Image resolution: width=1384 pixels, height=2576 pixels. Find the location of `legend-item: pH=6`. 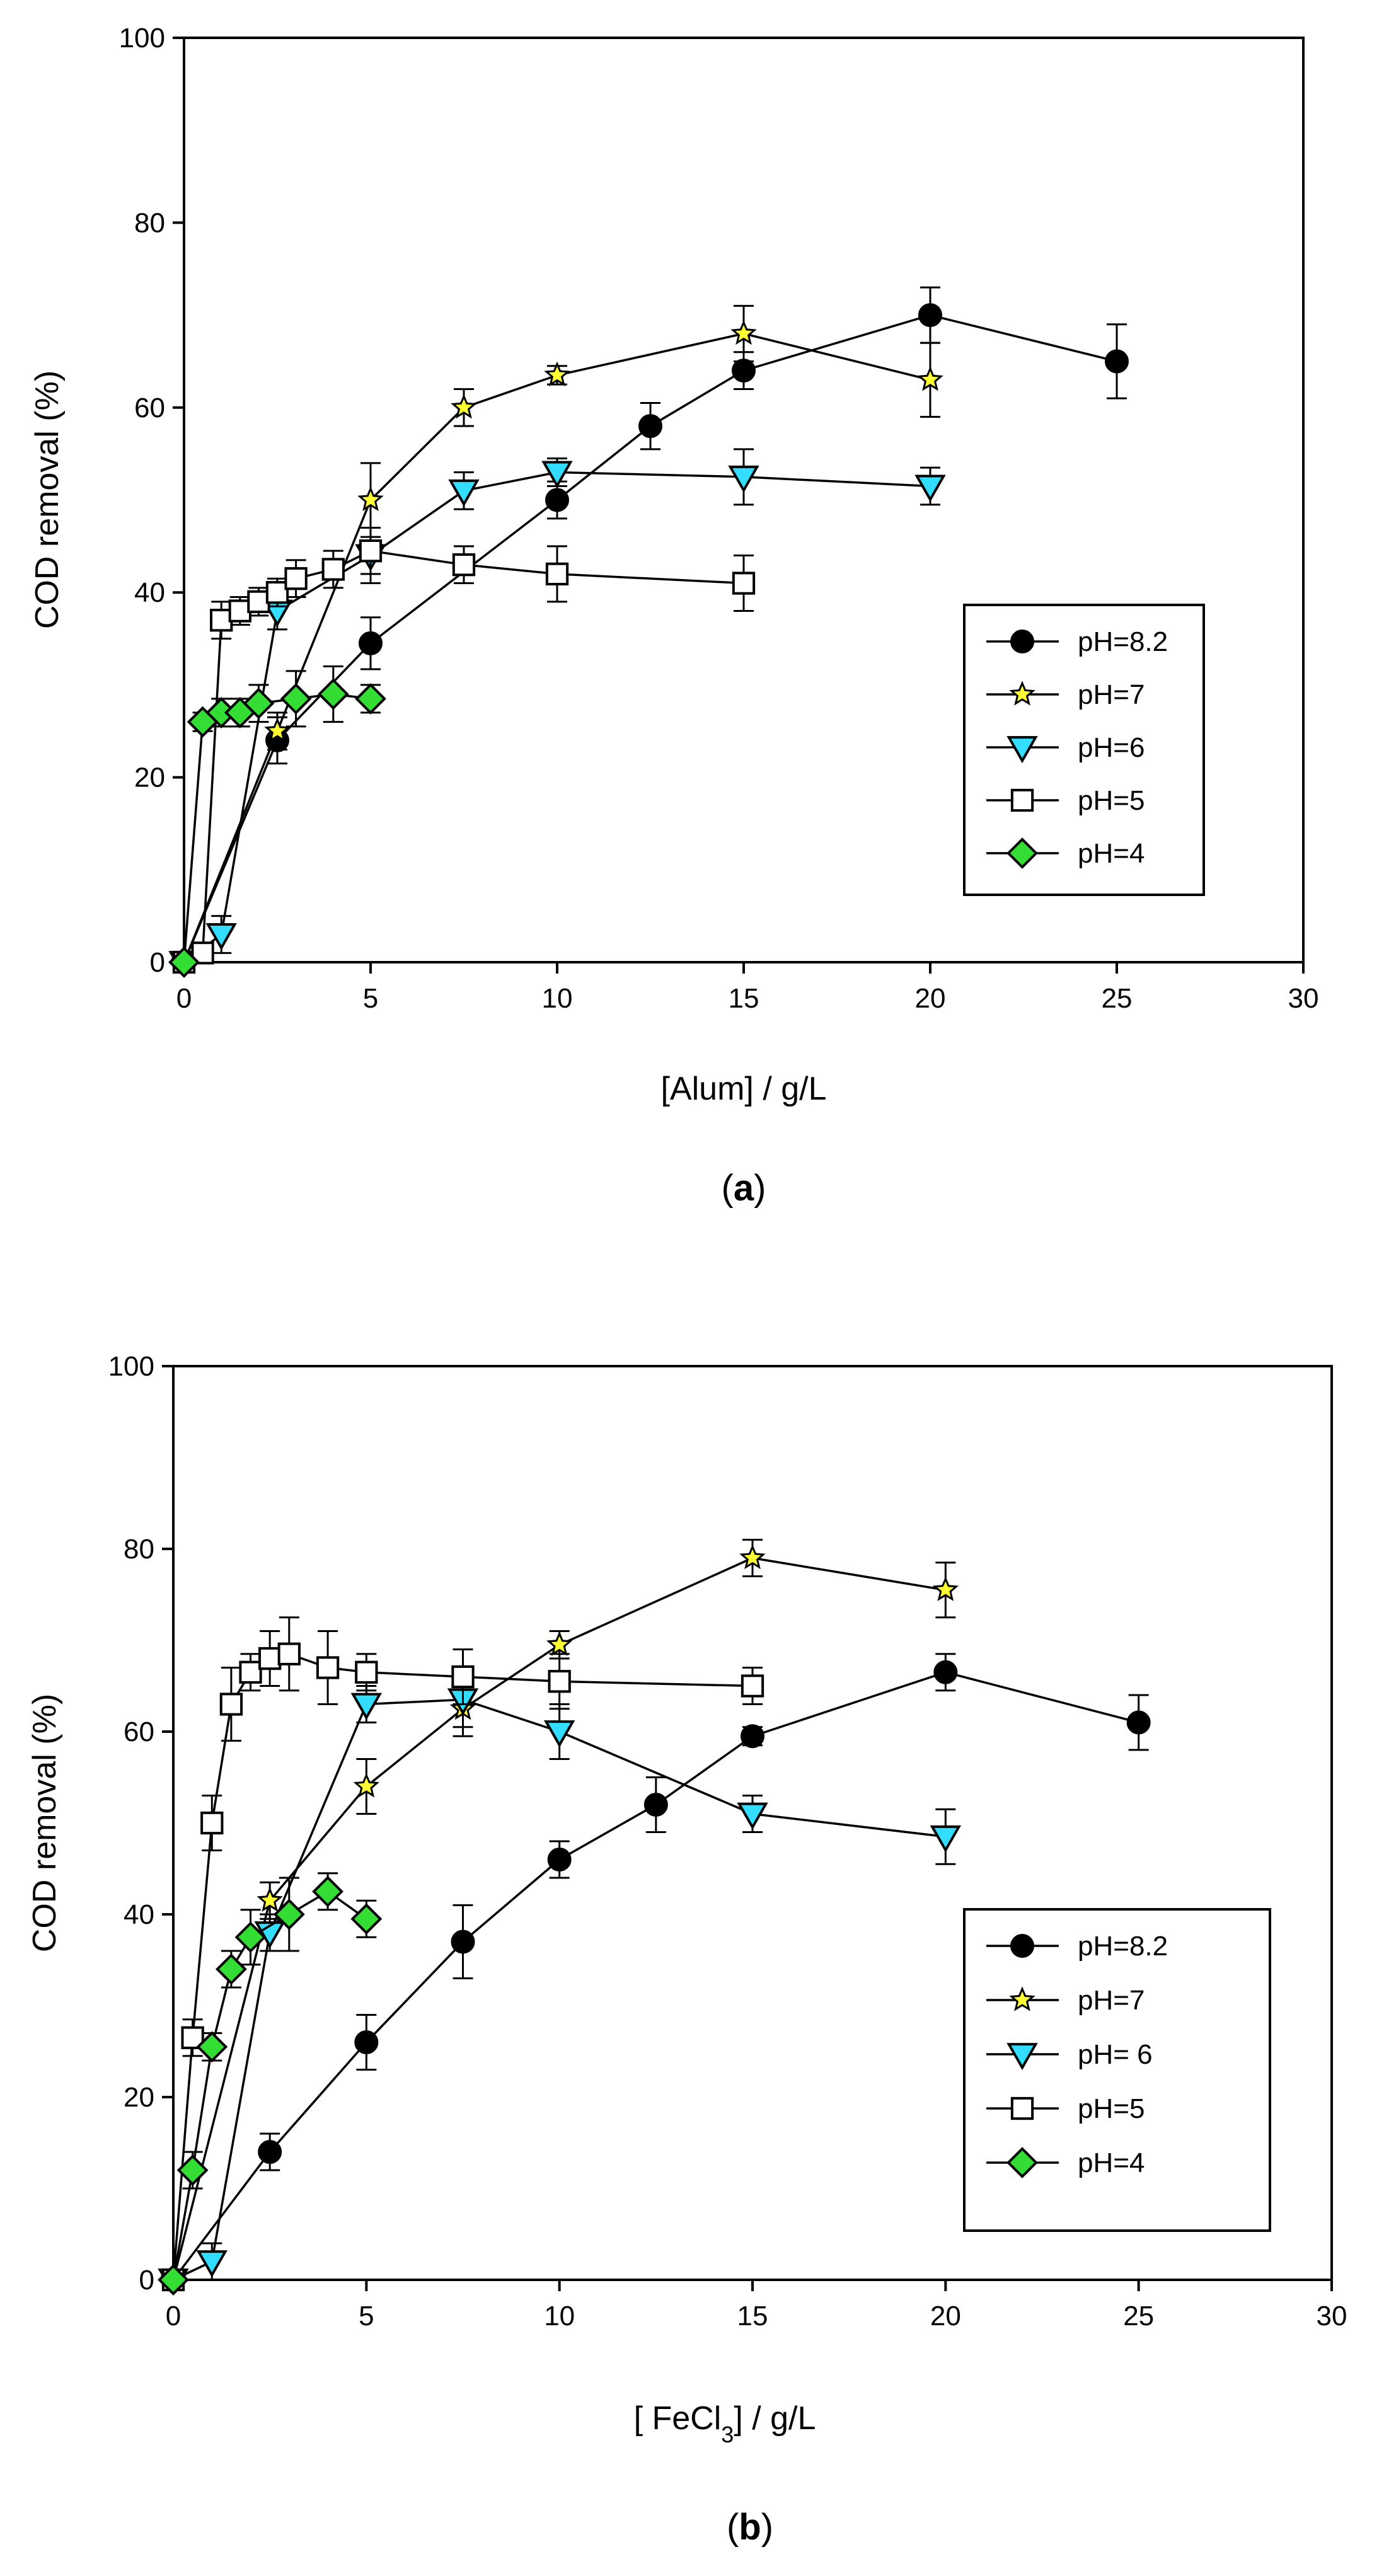

legend-item: pH=6 is located at coordinates (1065, 748).